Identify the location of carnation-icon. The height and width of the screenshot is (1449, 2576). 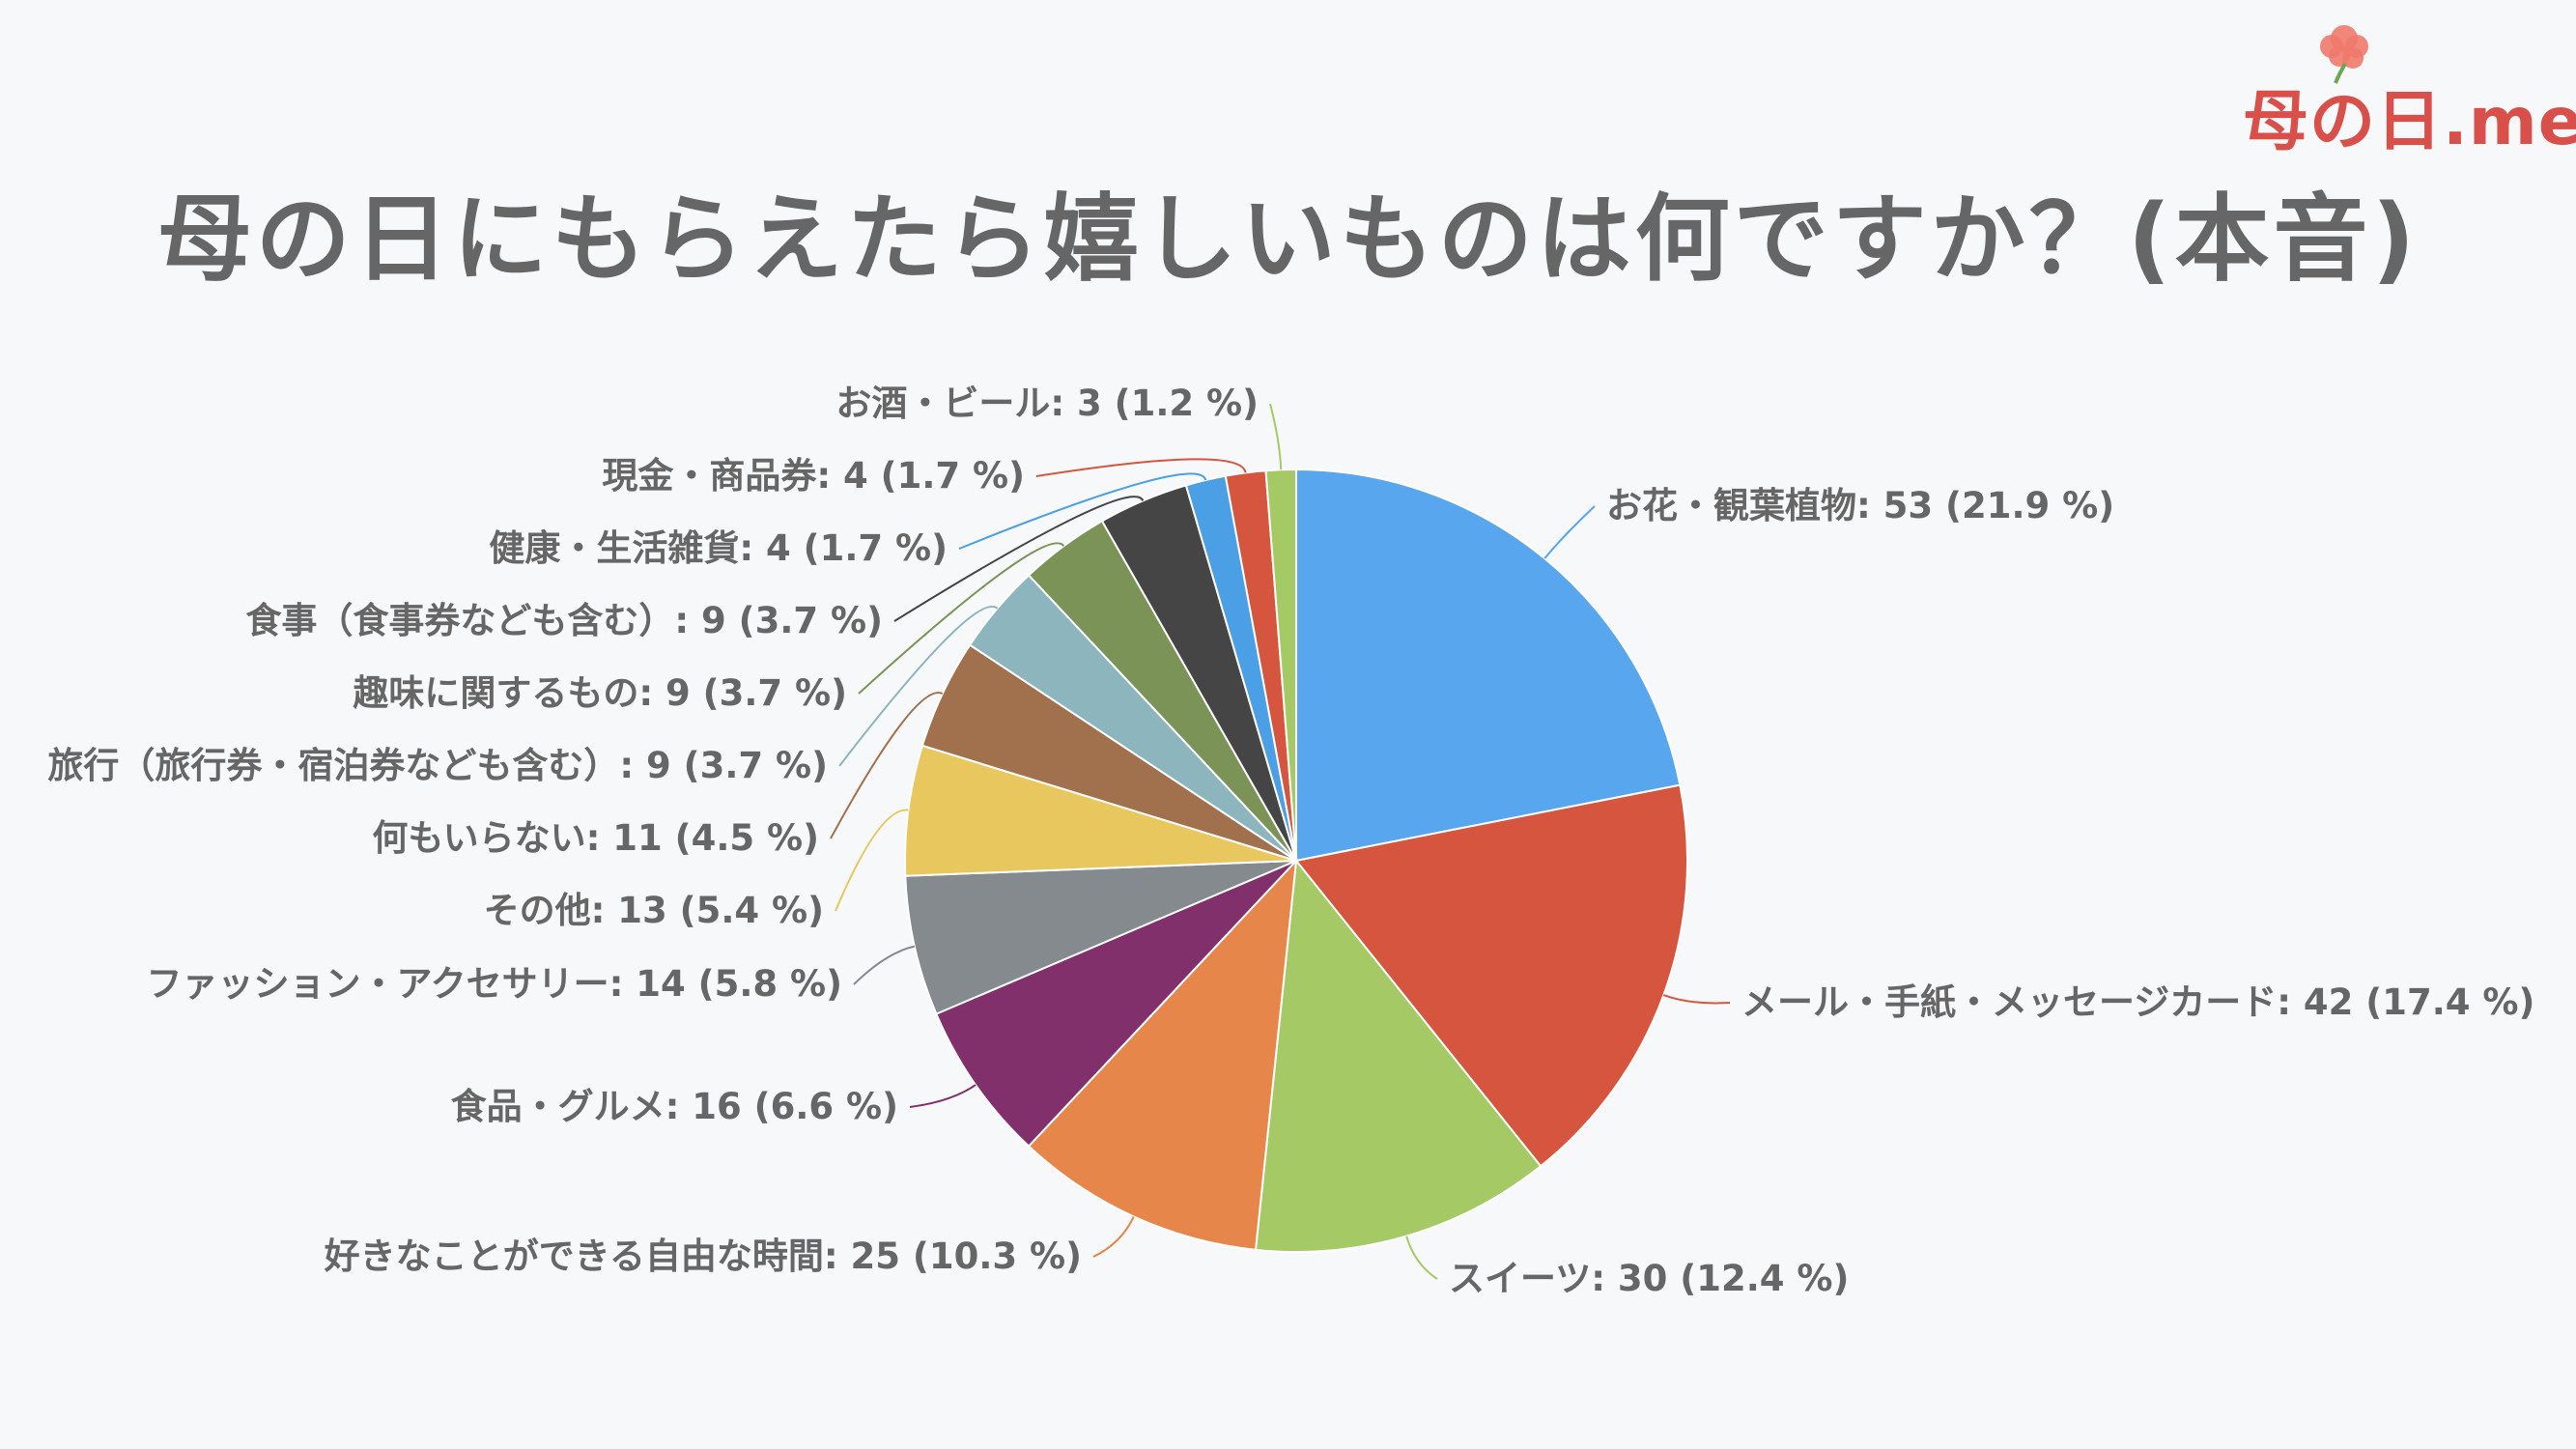
(2344, 54).